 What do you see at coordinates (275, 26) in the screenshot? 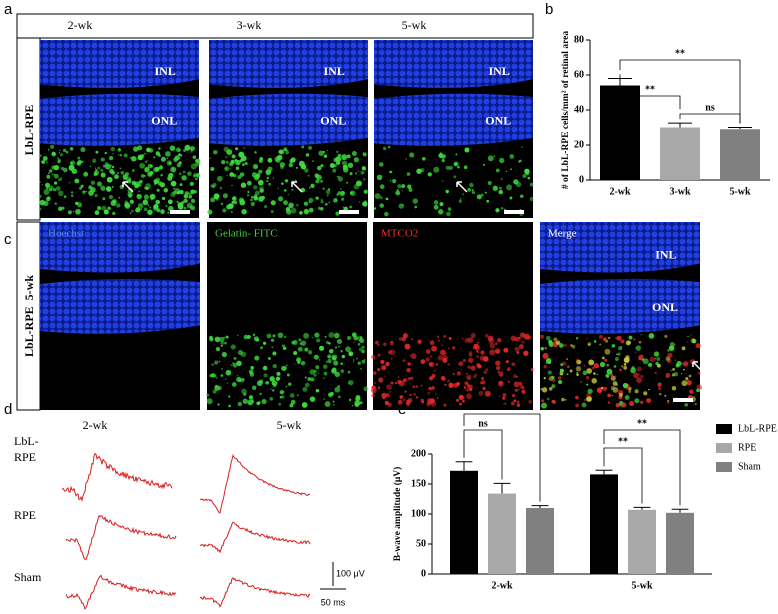
I see `header-box` at bounding box center [275, 26].